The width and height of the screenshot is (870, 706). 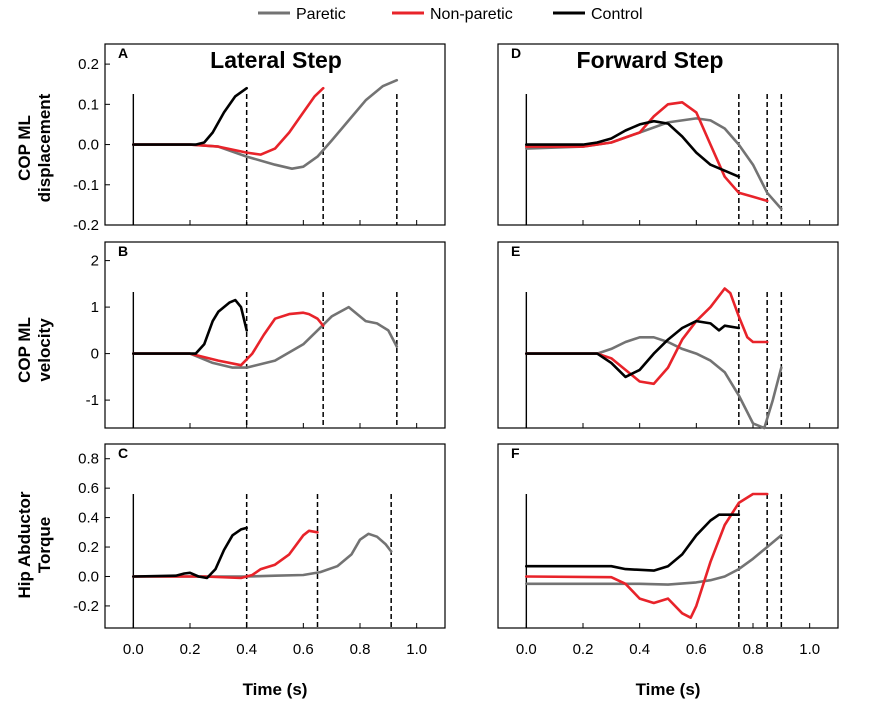 I want to click on column-title-lateral-step: Lateral Step, so click(x=276, y=60).